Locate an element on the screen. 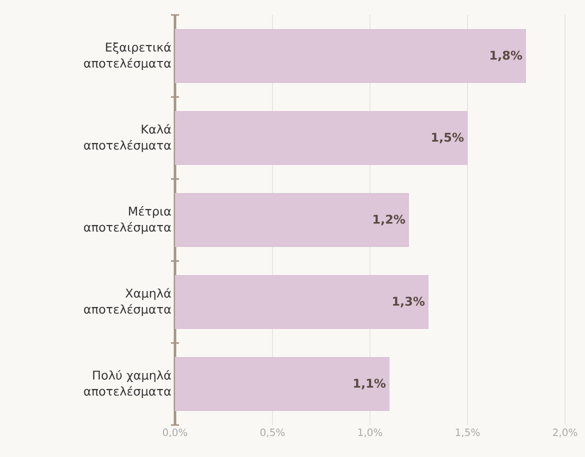 Image resolution: width=585 pixels, height=457 pixels. data-label: 1,1% is located at coordinates (370, 384).